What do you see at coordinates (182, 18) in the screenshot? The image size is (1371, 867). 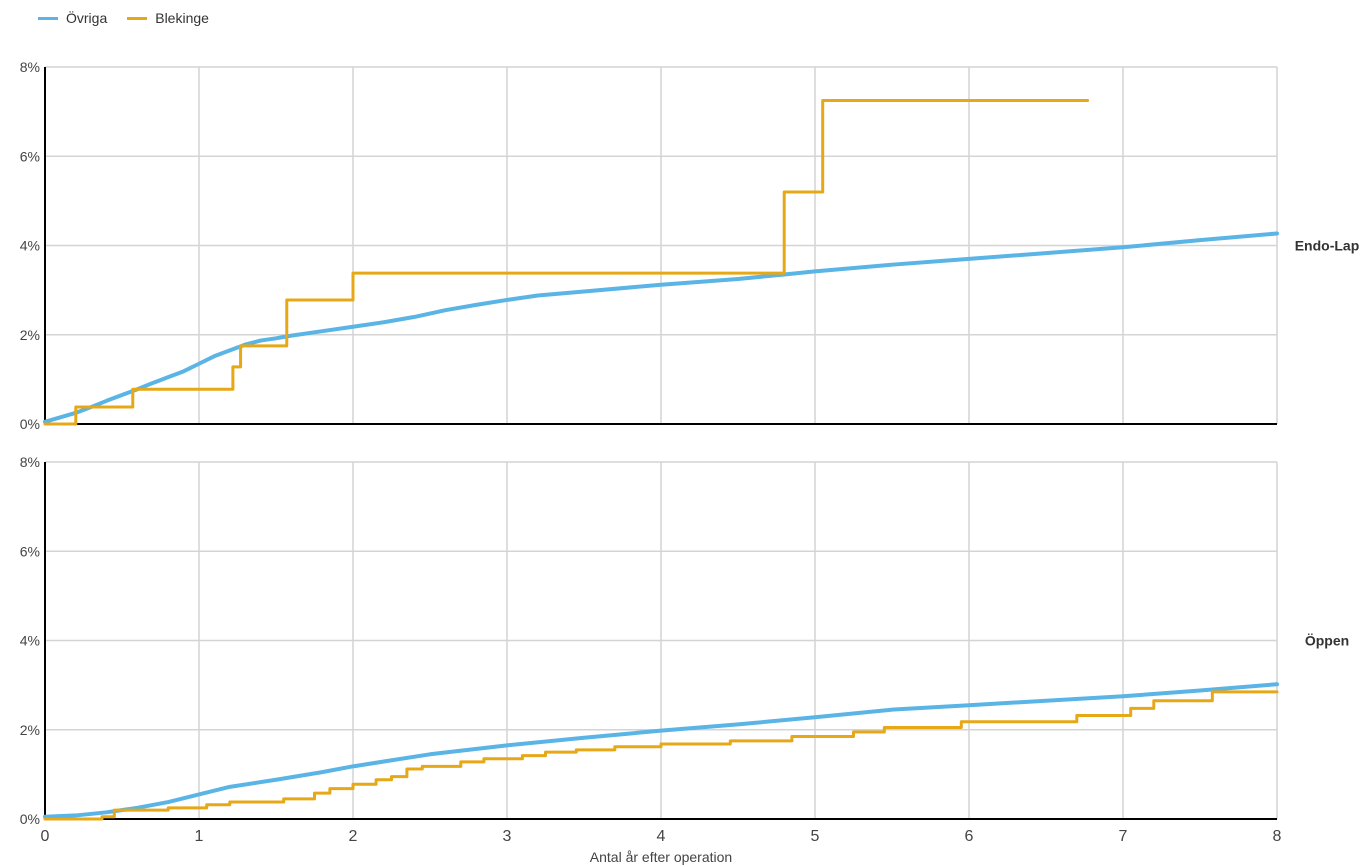 I see `legend-label-blekinge: Blekinge` at bounding box center [182, 18].